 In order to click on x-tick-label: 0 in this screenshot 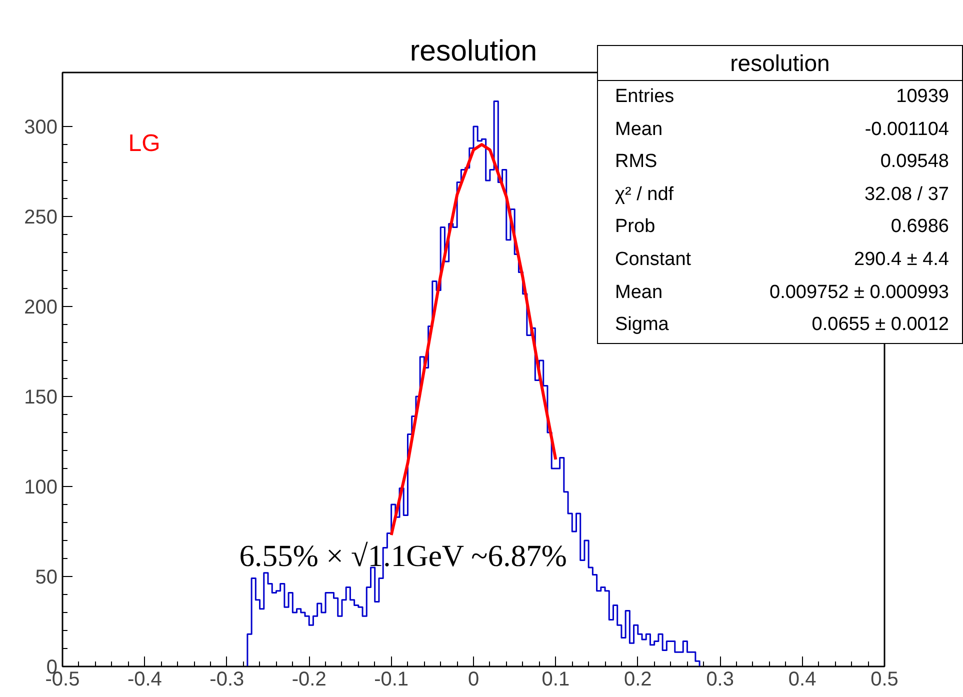, I will do `click(474, 679)`.